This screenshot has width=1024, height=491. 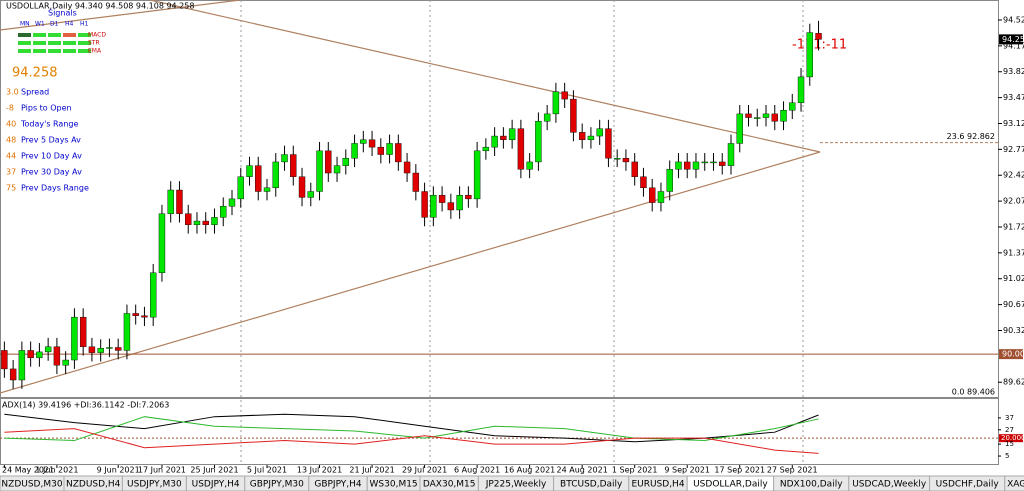 I want to click on info-value: 75, so click(x=11, y=188).